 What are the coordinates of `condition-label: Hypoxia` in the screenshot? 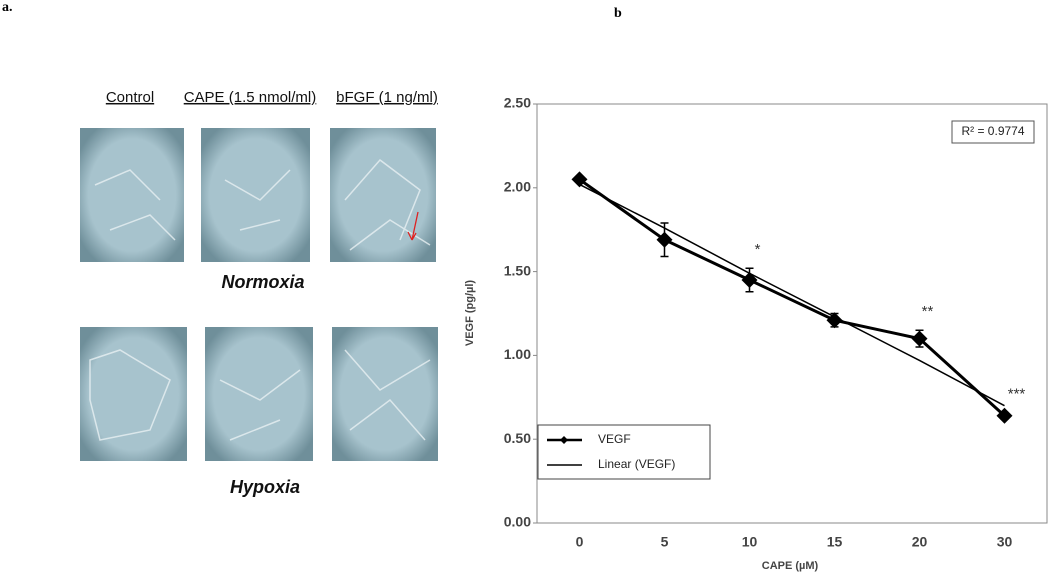 It's located at (265, 487).